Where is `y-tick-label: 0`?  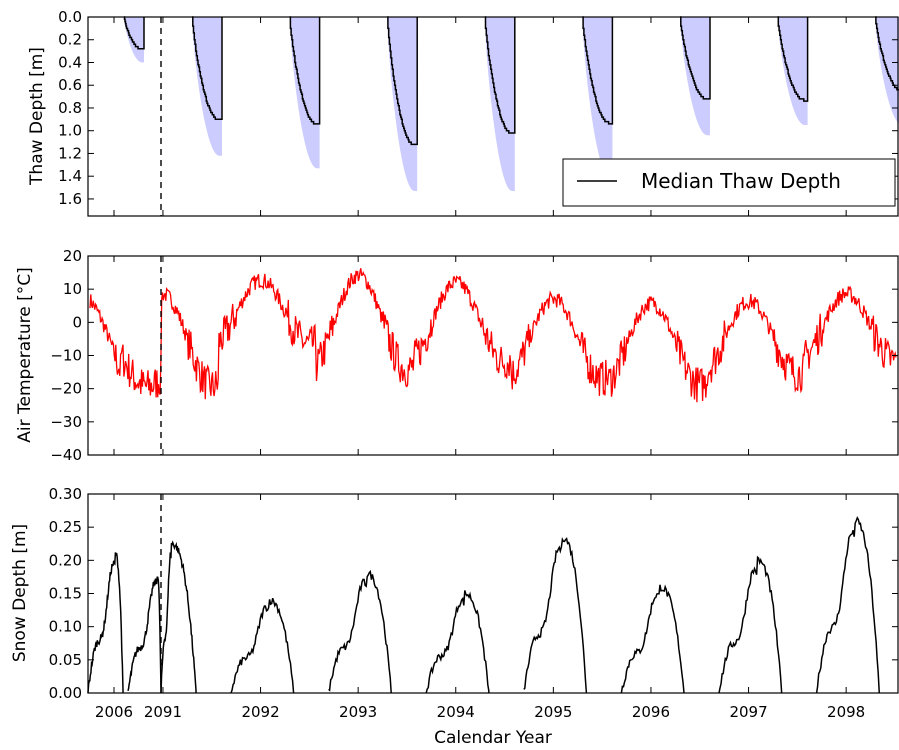
y-tick-label: 0 is located at coordinates (77, 322).